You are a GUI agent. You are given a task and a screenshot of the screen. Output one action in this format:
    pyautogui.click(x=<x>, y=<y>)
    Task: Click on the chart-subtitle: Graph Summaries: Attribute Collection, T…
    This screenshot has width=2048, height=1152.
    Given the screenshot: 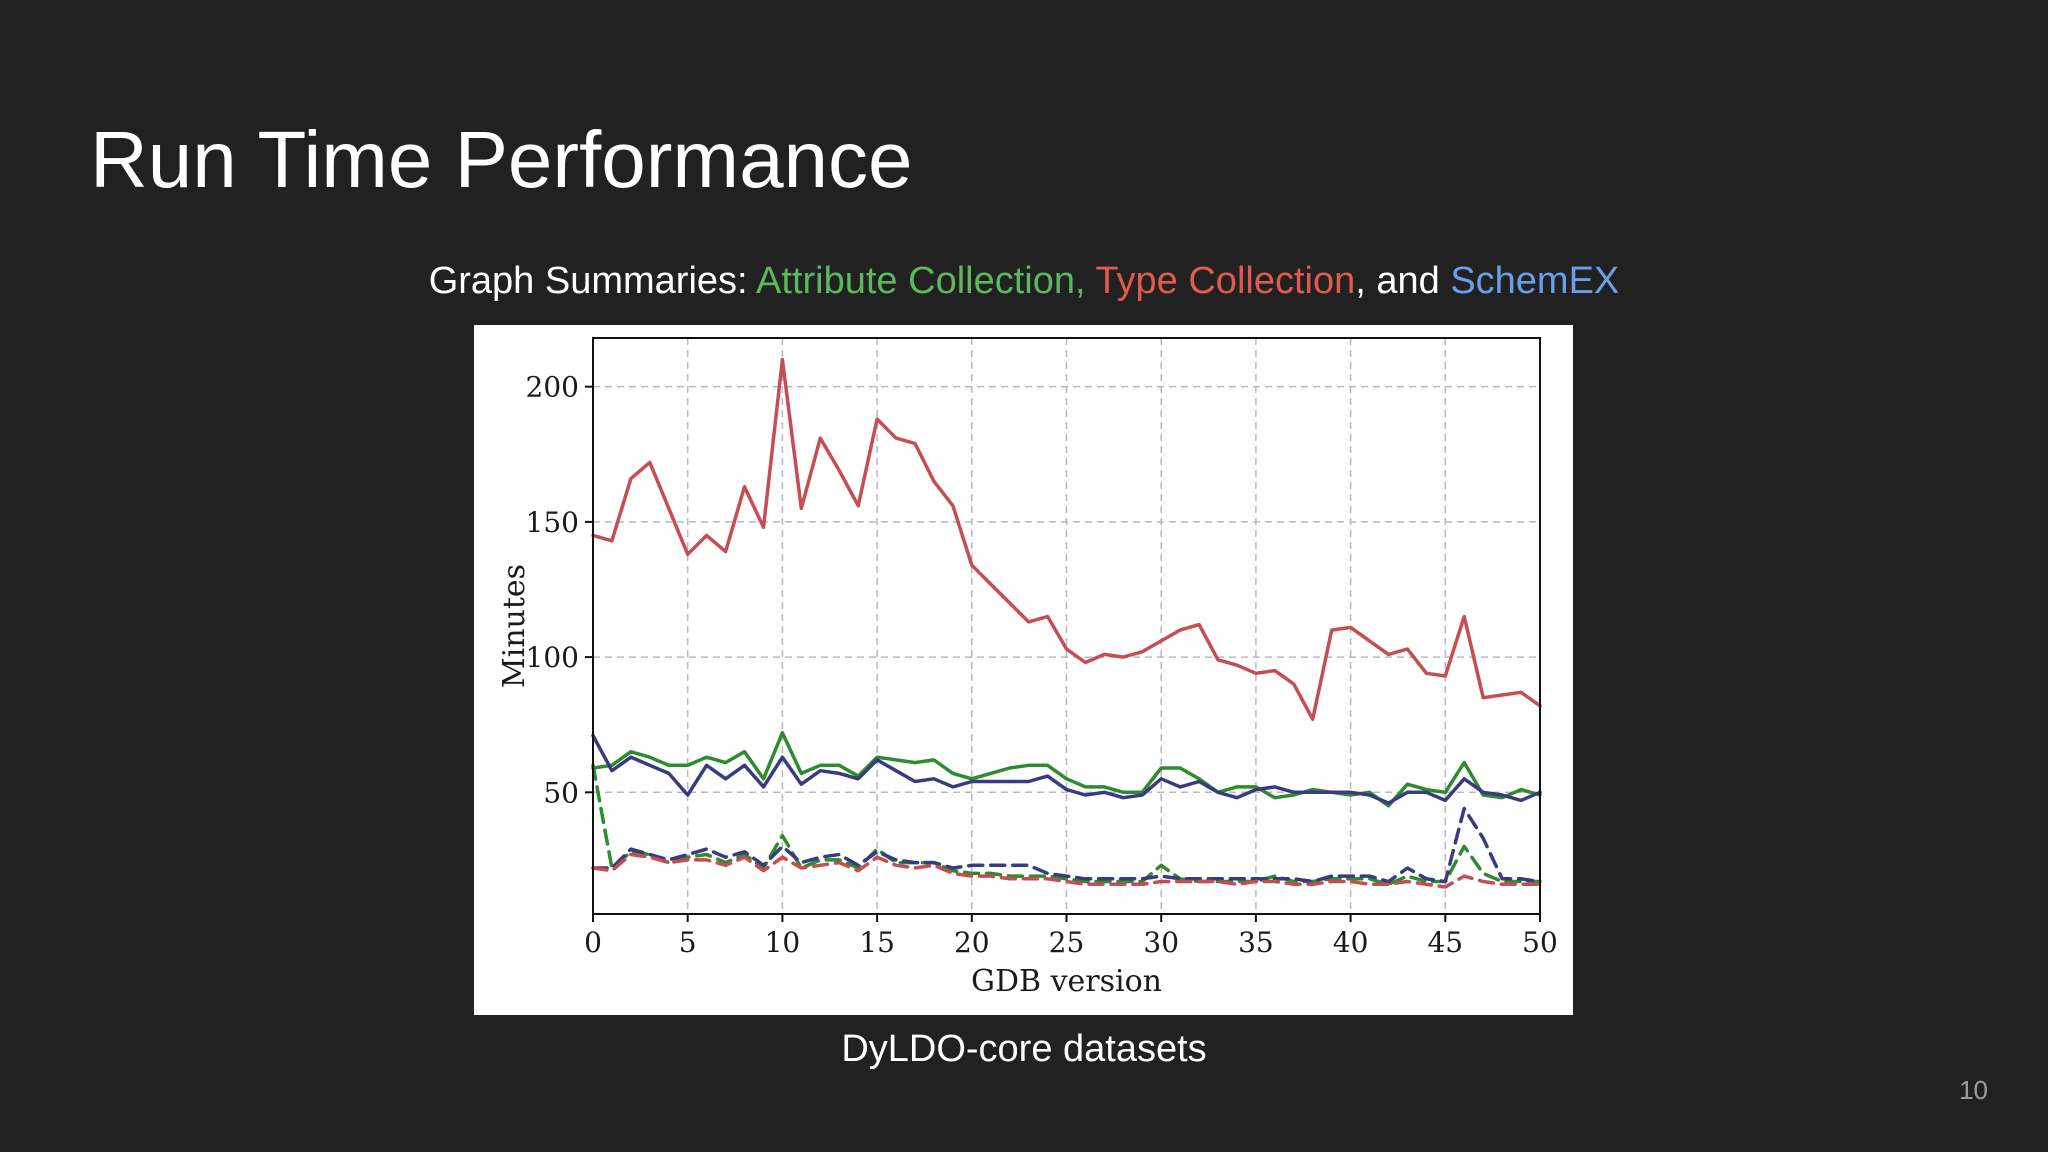 What is the action you would take?
    pyautogui.click(x=1024, y=281)
    